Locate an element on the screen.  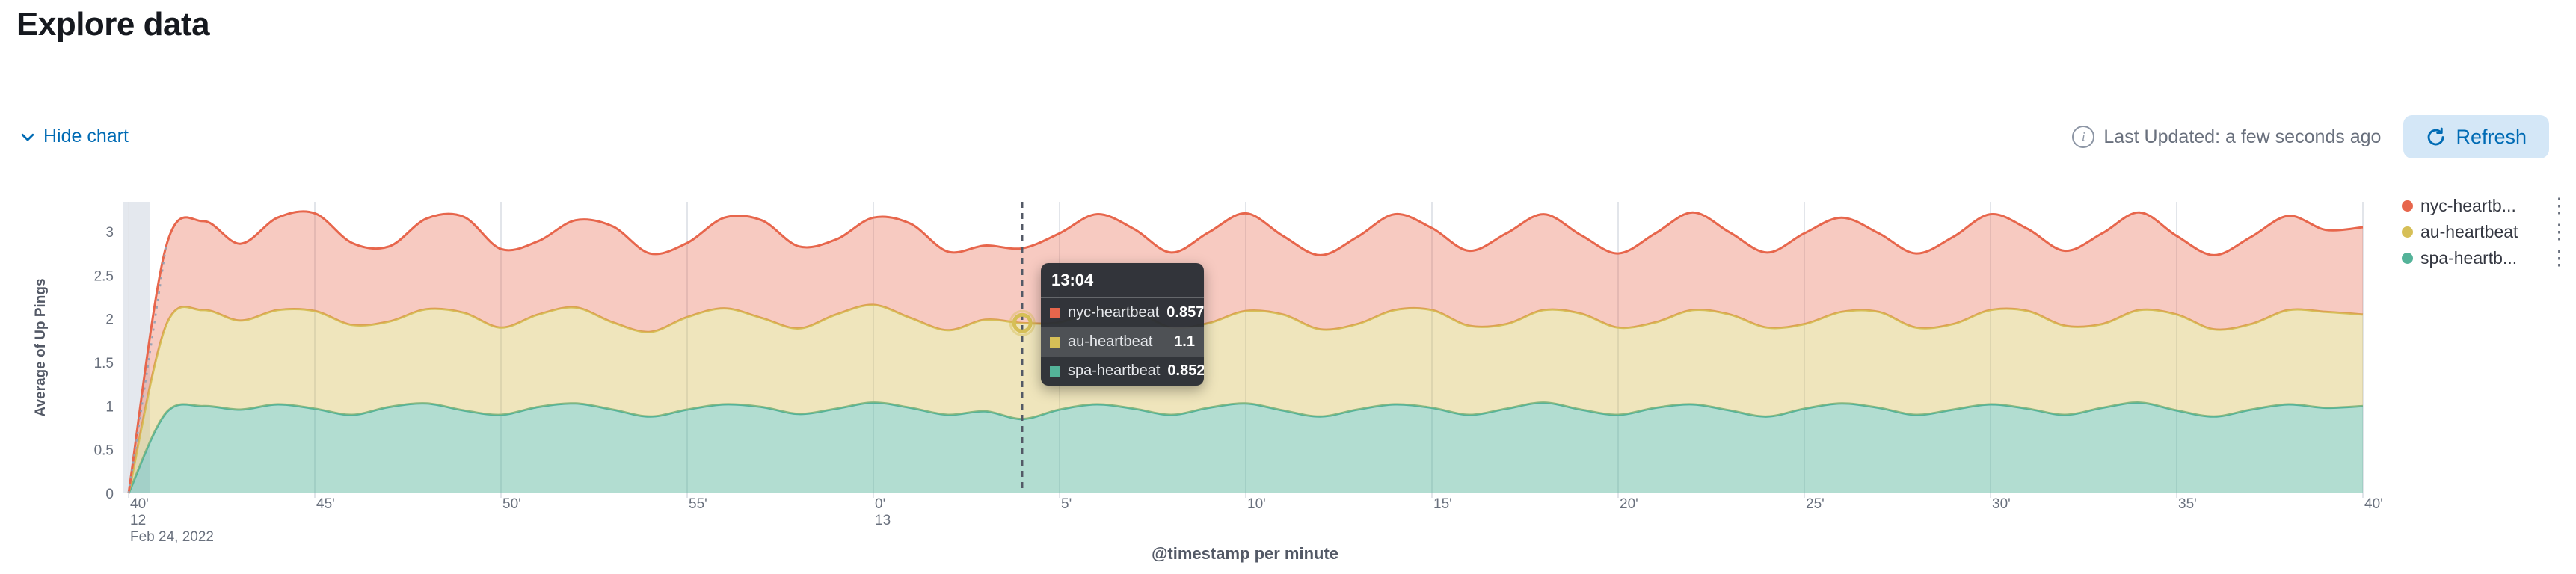
legend-item-spa-heartbeat: spa-heartb... ⋮ is located at coordinates (2486, 258).